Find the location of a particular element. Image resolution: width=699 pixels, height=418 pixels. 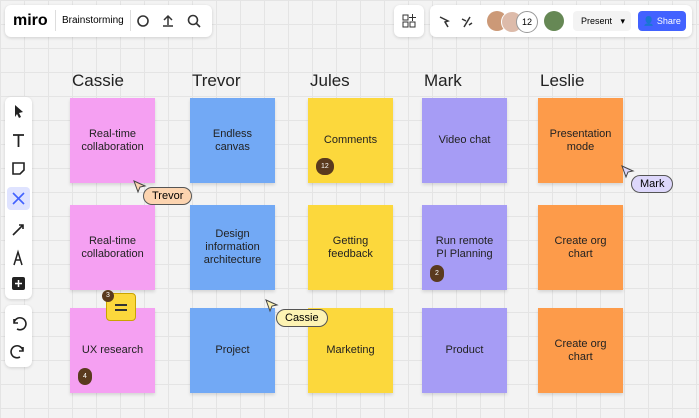

note-text: Endless canvas is located at coordinates (232, 140).